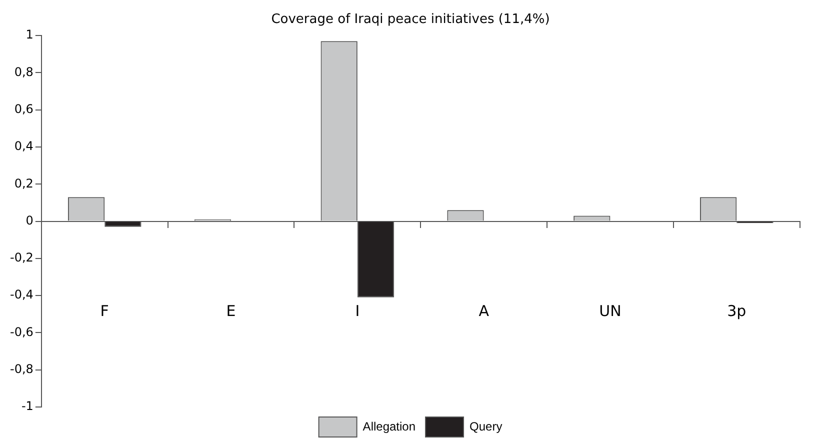 The height and width of the screenshot is (447, 831). What do you see at coordinates (389, 426) in the screenshot?
I see `legend-label: Allegation` at bounding box center [389, 426].